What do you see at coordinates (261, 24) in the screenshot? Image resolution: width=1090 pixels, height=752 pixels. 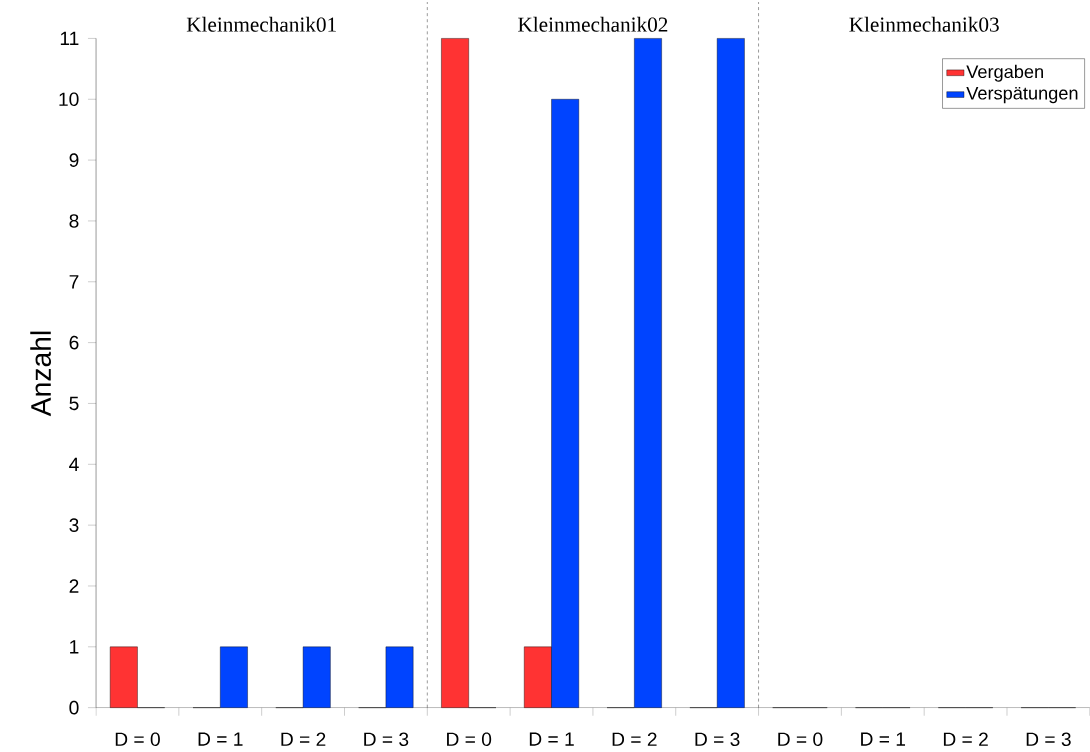 I see `text: Kleinmechanik01` at bounding box center [261, 24].